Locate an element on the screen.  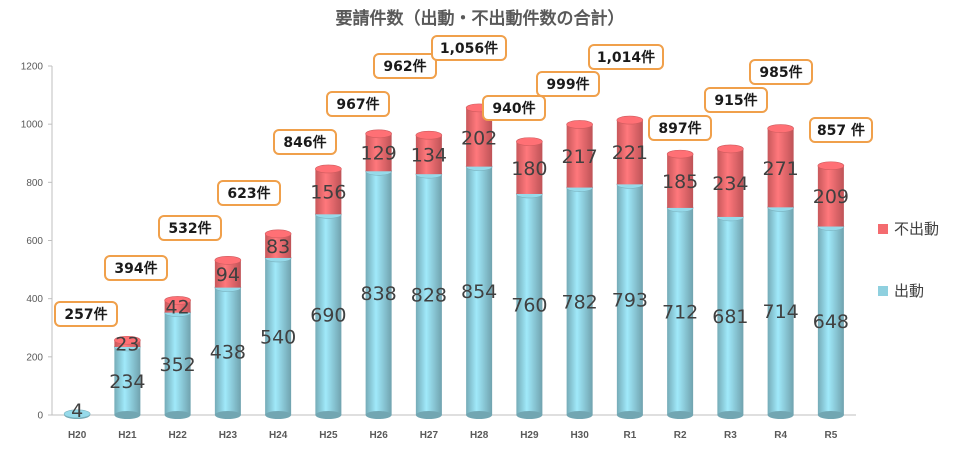
y-tick-label: 400 is located at coordinates (34, 299).